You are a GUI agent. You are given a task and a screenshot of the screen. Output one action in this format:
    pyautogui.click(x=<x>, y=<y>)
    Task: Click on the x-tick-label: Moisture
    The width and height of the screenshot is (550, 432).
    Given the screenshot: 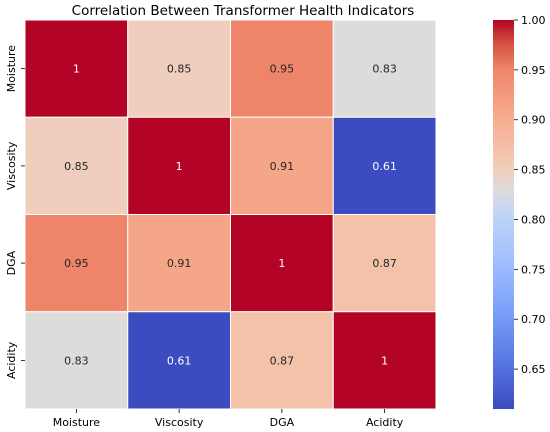 What is the action you would take?
    pyautogui.click(x=77, y=422)
    